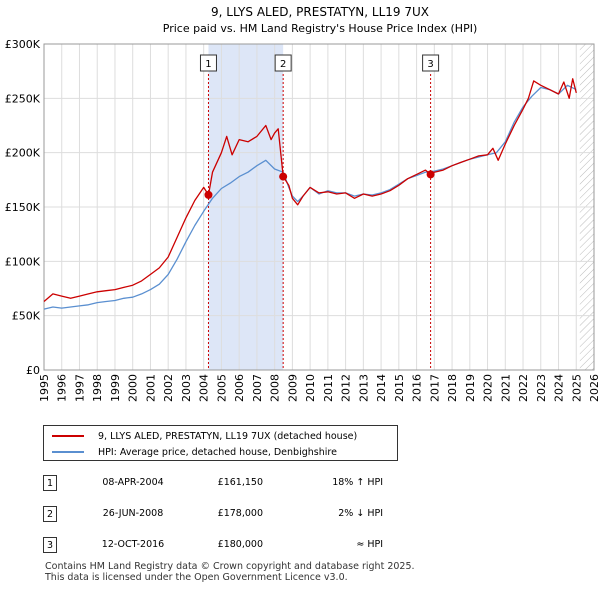 The width and height of the screenshot is (600, 590). What do you see at coordinates (204, 388) in the screenshot?
I see `x-tick-label: 2004` at bounding box center [204, 388].